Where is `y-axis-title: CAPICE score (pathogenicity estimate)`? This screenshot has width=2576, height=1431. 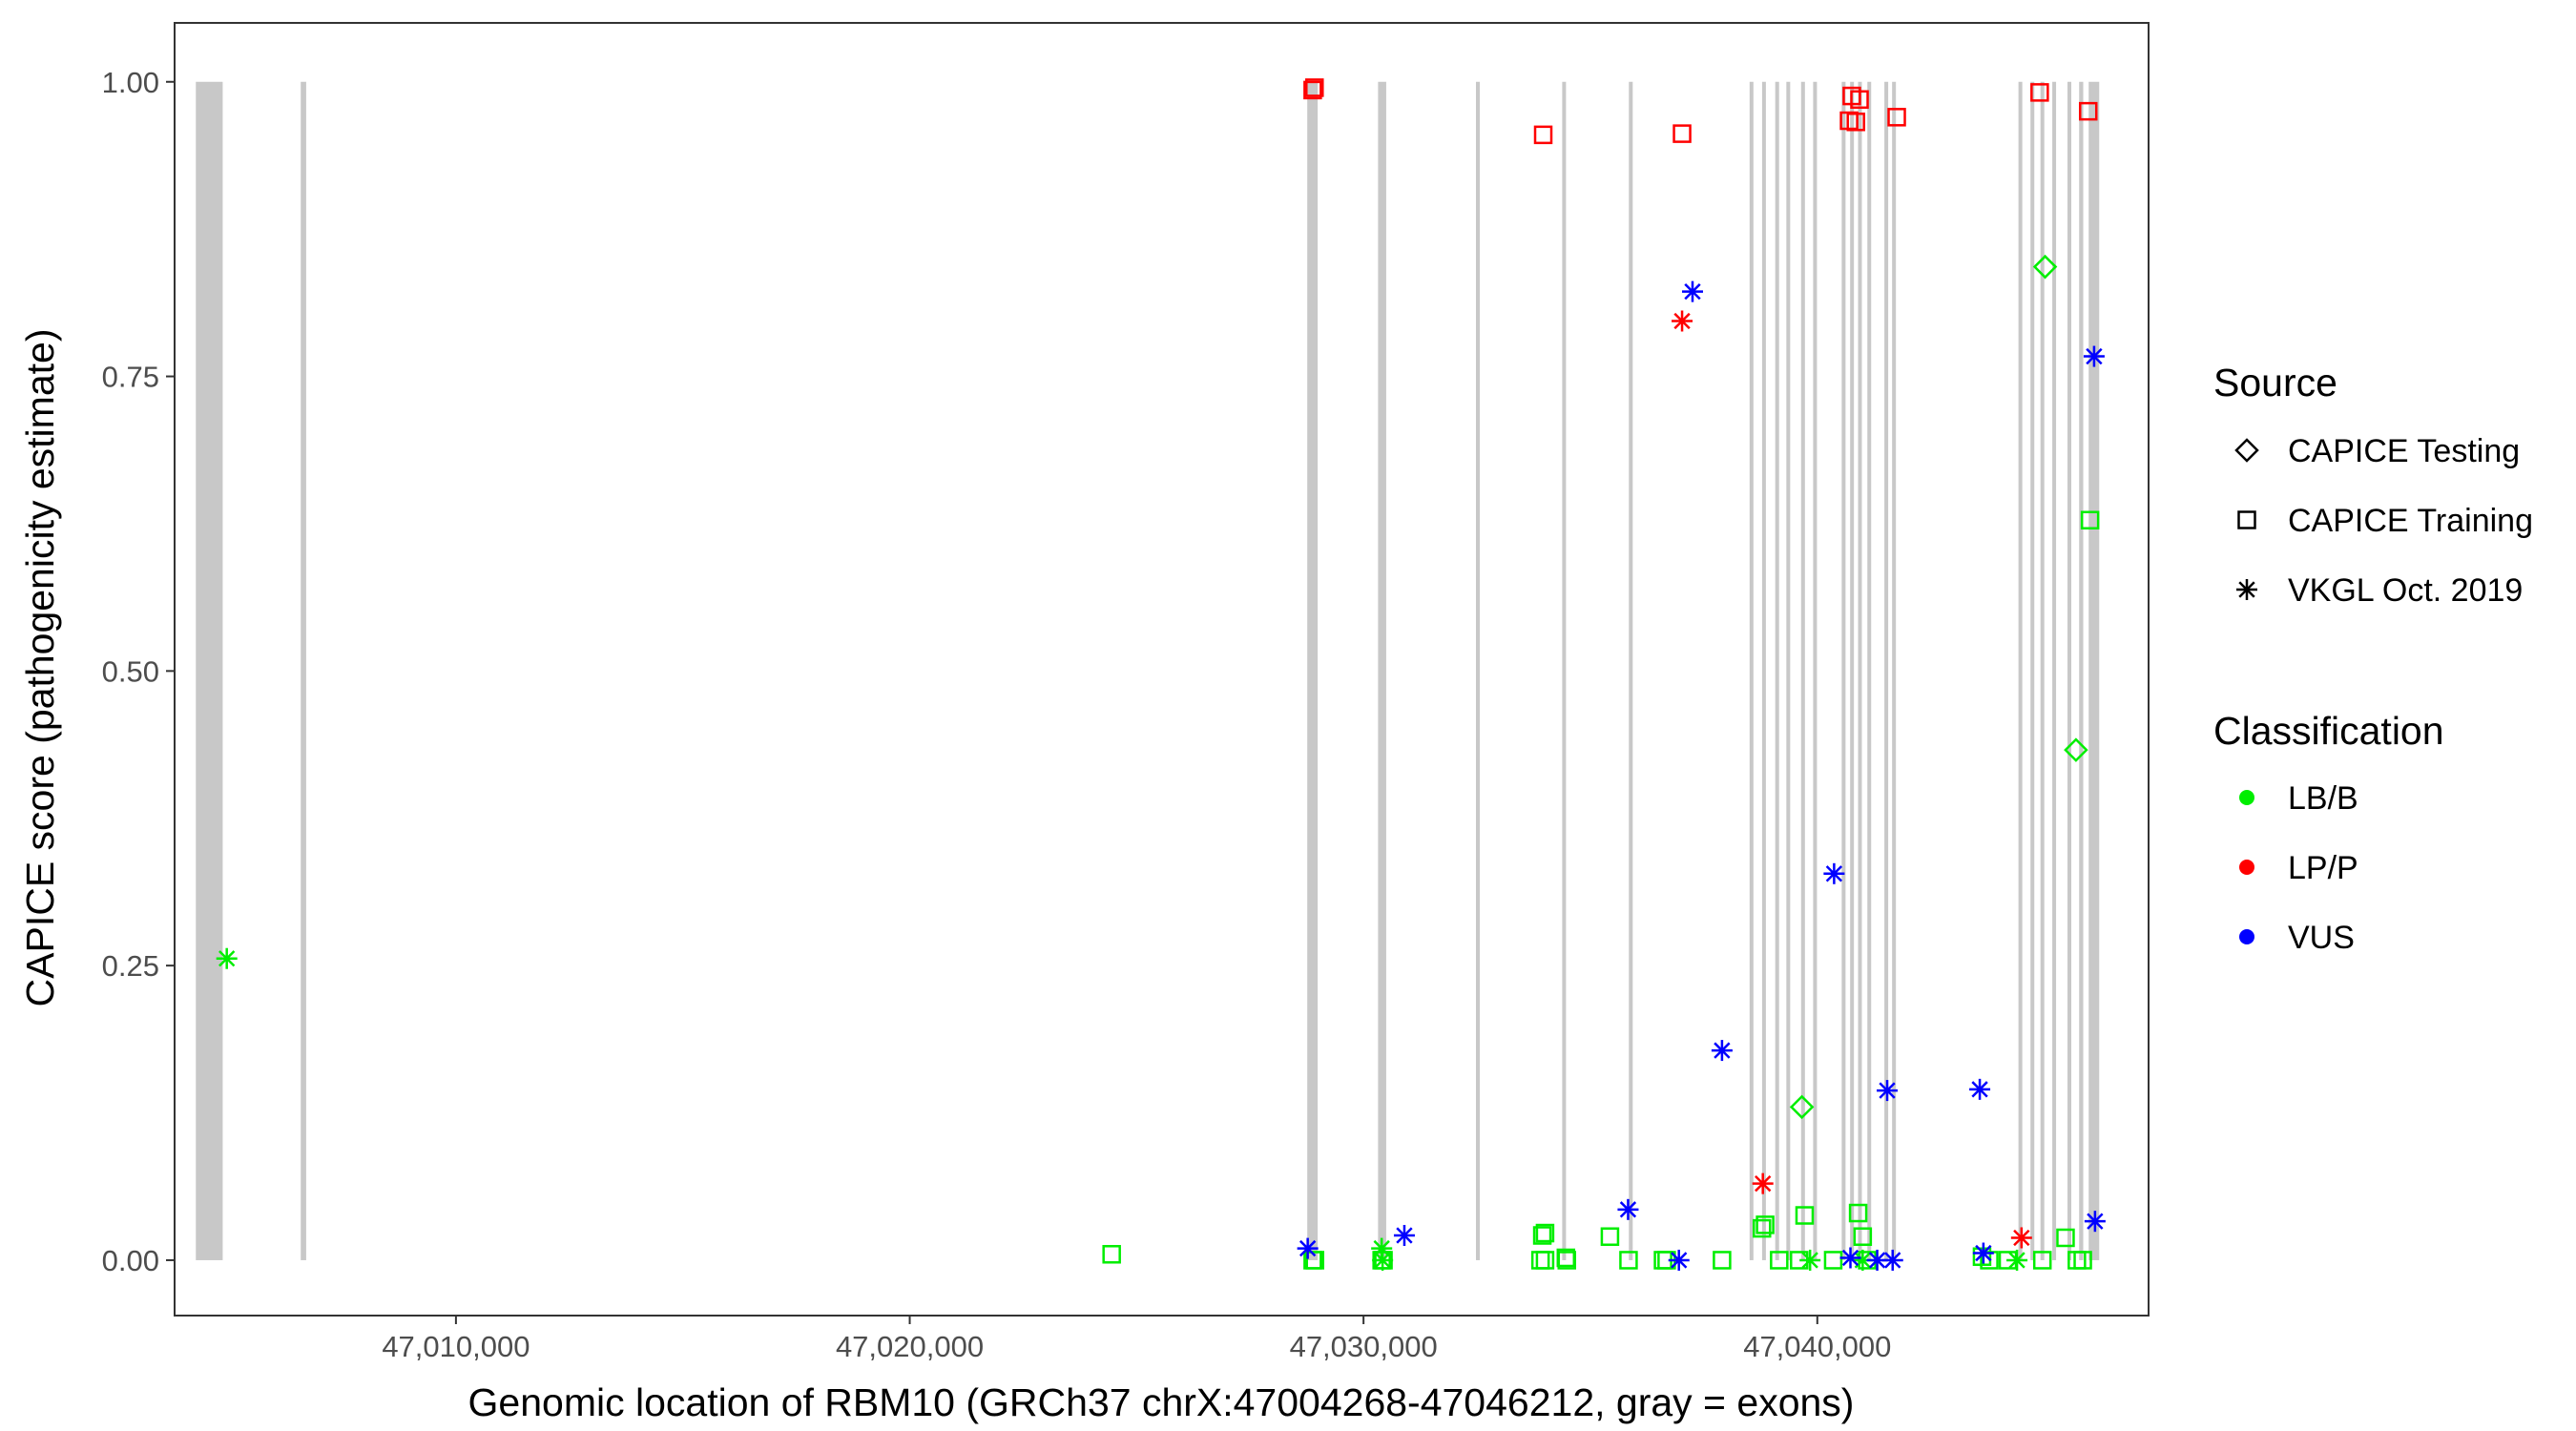 y-axis-title: CAPICE score (pathogenicity estimate) is located at coordinates (40, 668).